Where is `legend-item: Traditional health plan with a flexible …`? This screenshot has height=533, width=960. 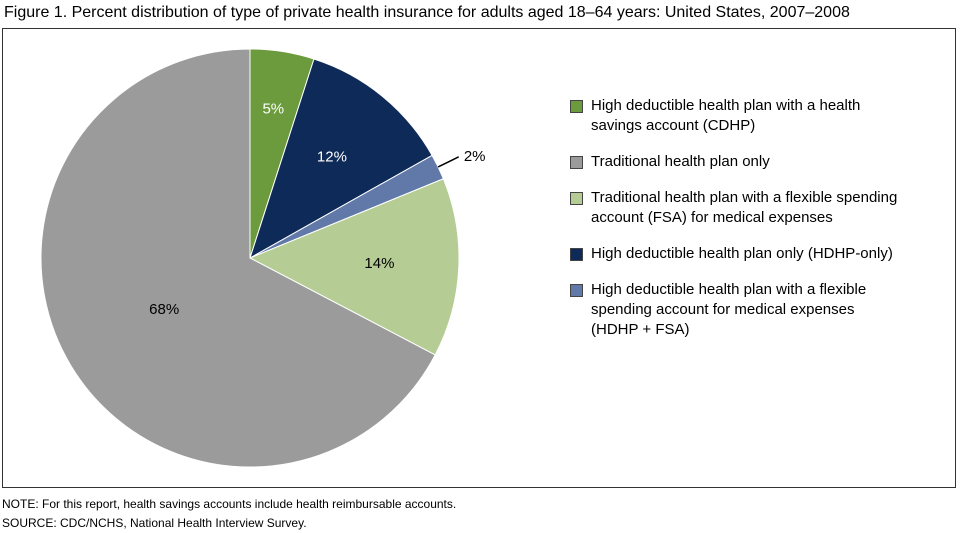 legend-item: Traditional health plan with a flexible … is located at coordinates (735, 208).